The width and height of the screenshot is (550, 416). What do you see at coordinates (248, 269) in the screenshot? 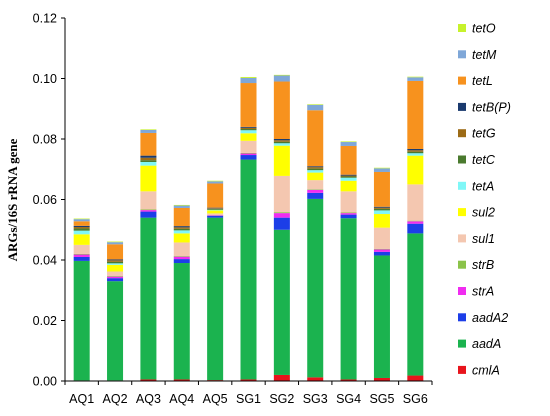
I see `bar-segment-sg1-aada` at bounding box center [248, 269].